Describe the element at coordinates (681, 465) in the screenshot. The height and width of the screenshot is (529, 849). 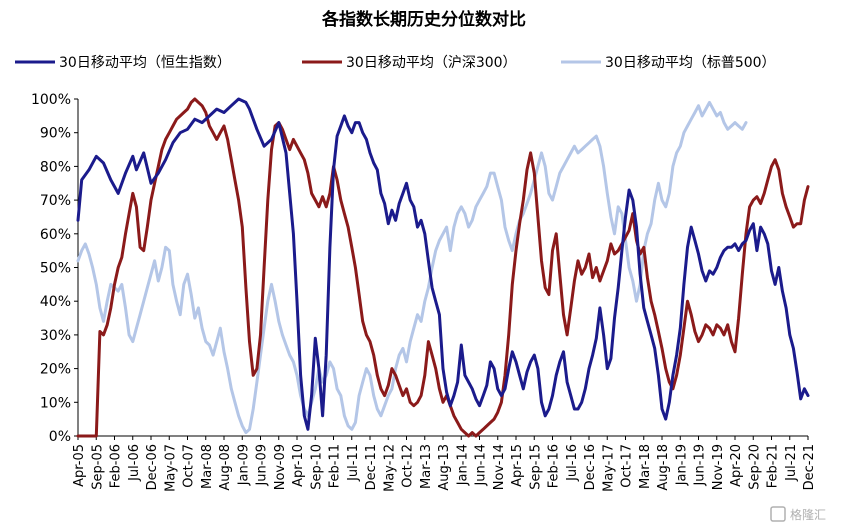
I see `x-tick-label: Jan-19` at that location.